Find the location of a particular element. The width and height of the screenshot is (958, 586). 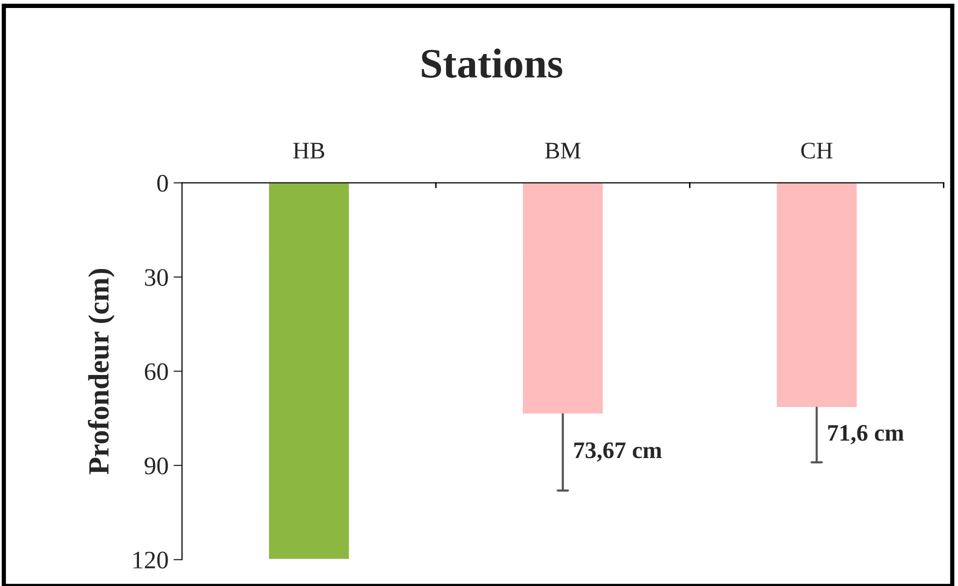

x-tick-label: HB is located at coordinates (308, 150).